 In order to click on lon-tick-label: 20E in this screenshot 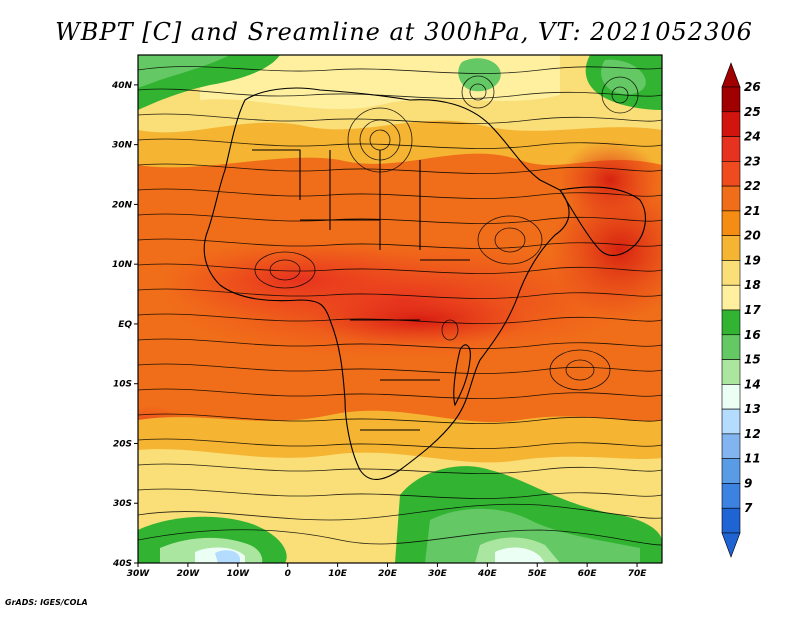, I will do `click(388, 574)`.